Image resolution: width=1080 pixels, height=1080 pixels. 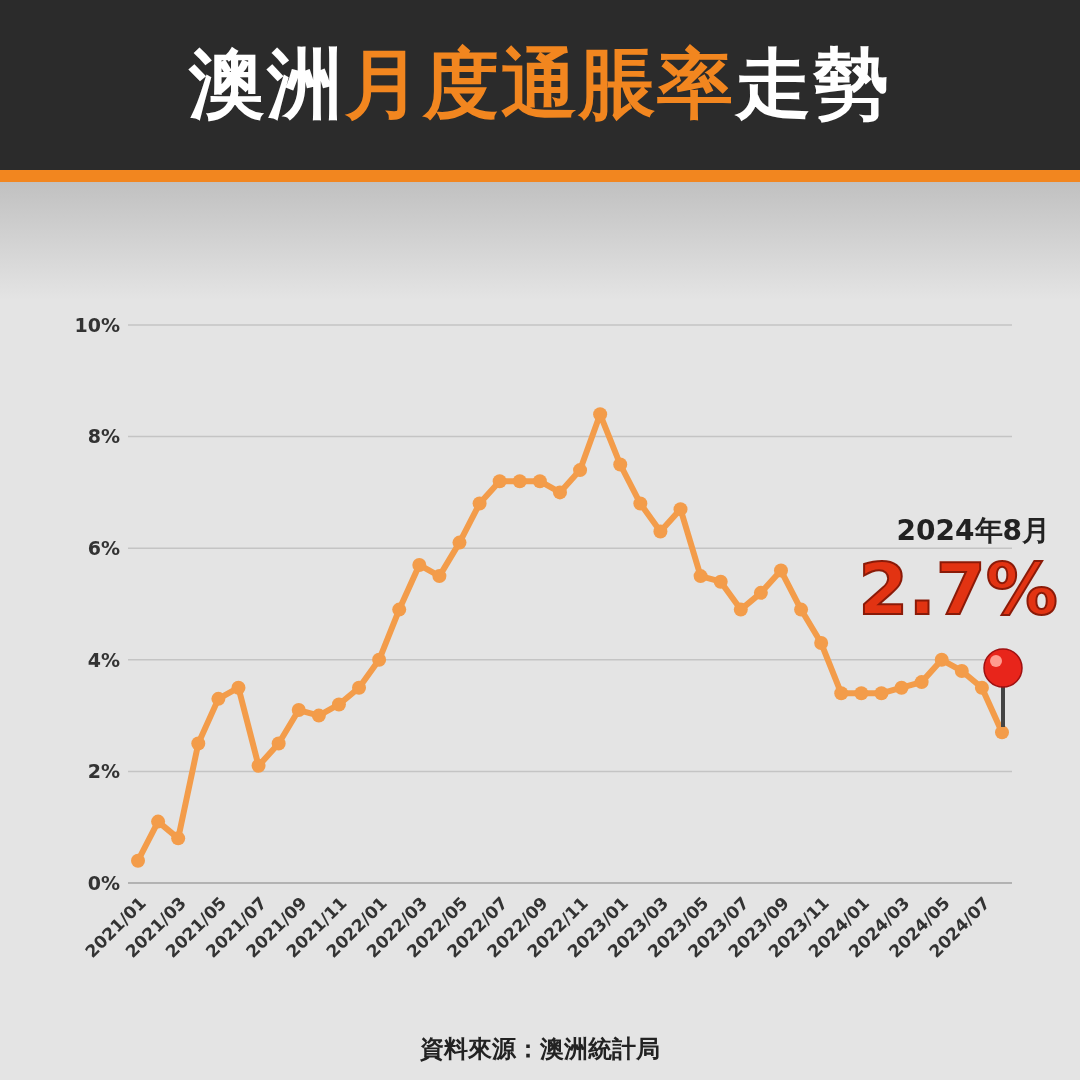 I want to click on source-note: 資料來源：澳洲統計局, so click(x=540, y=1049).